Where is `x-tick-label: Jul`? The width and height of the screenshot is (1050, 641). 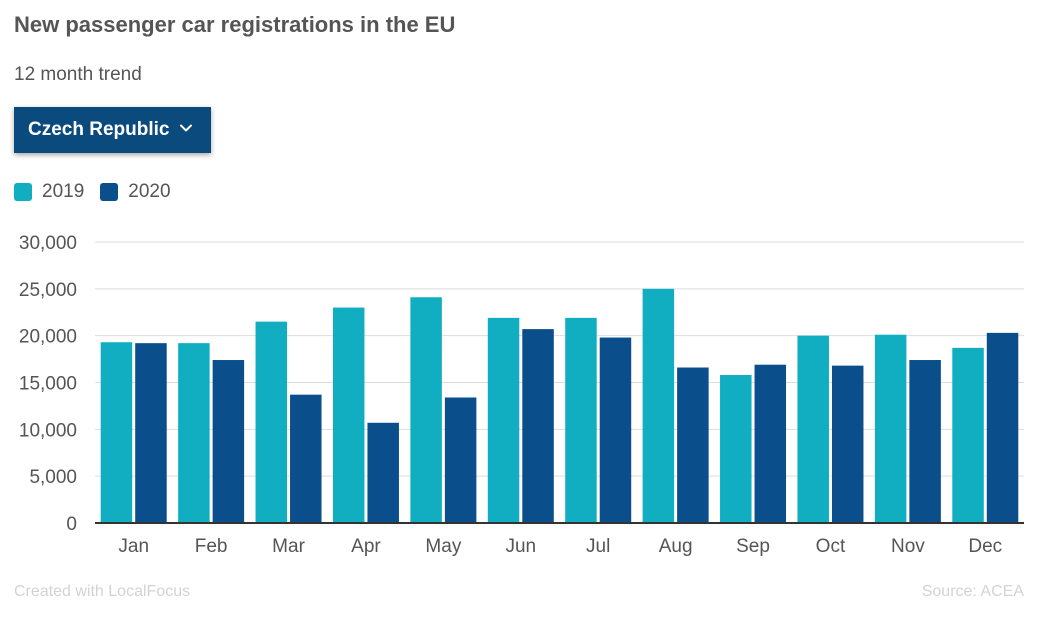 x-tick-label: Jul is located at coordinates (598, 546).